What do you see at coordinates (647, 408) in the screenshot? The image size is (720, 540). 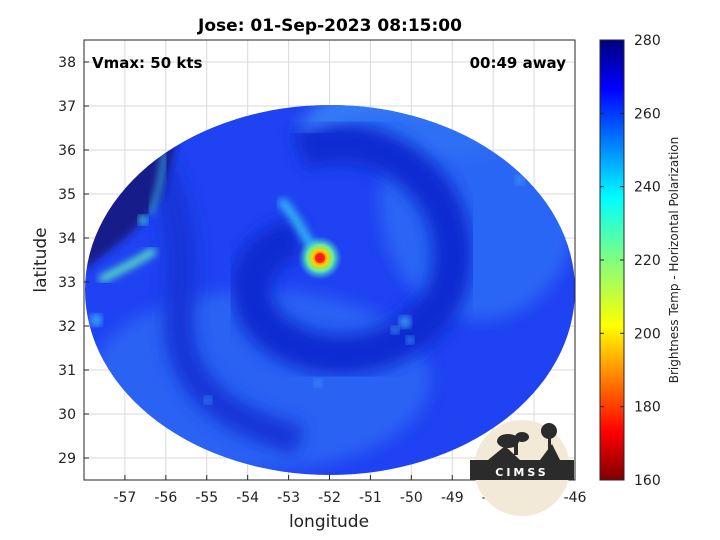 I see `colorbar-tick-label: 180` at bounding box center [647, 408].